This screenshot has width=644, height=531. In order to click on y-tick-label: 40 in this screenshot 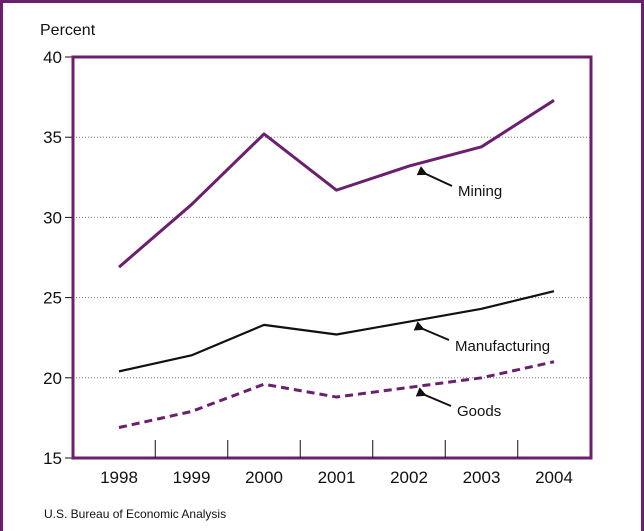, I will do `click(52, 57)`.